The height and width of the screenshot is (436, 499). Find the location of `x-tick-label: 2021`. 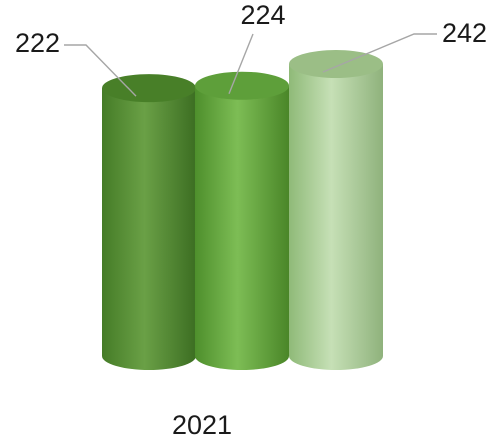

x-tick-label: 2021 is located at coordinates (202, 423).